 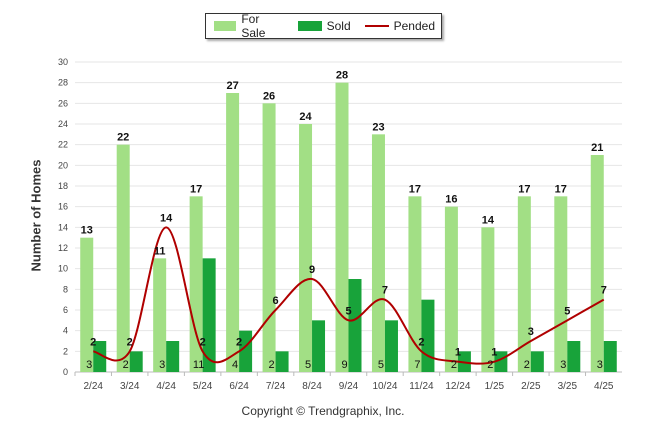 What do you see at coordinates (87, 231) in the screenshot?
I see `data-label-for-sale: 13` at bounding box center [87, 231].